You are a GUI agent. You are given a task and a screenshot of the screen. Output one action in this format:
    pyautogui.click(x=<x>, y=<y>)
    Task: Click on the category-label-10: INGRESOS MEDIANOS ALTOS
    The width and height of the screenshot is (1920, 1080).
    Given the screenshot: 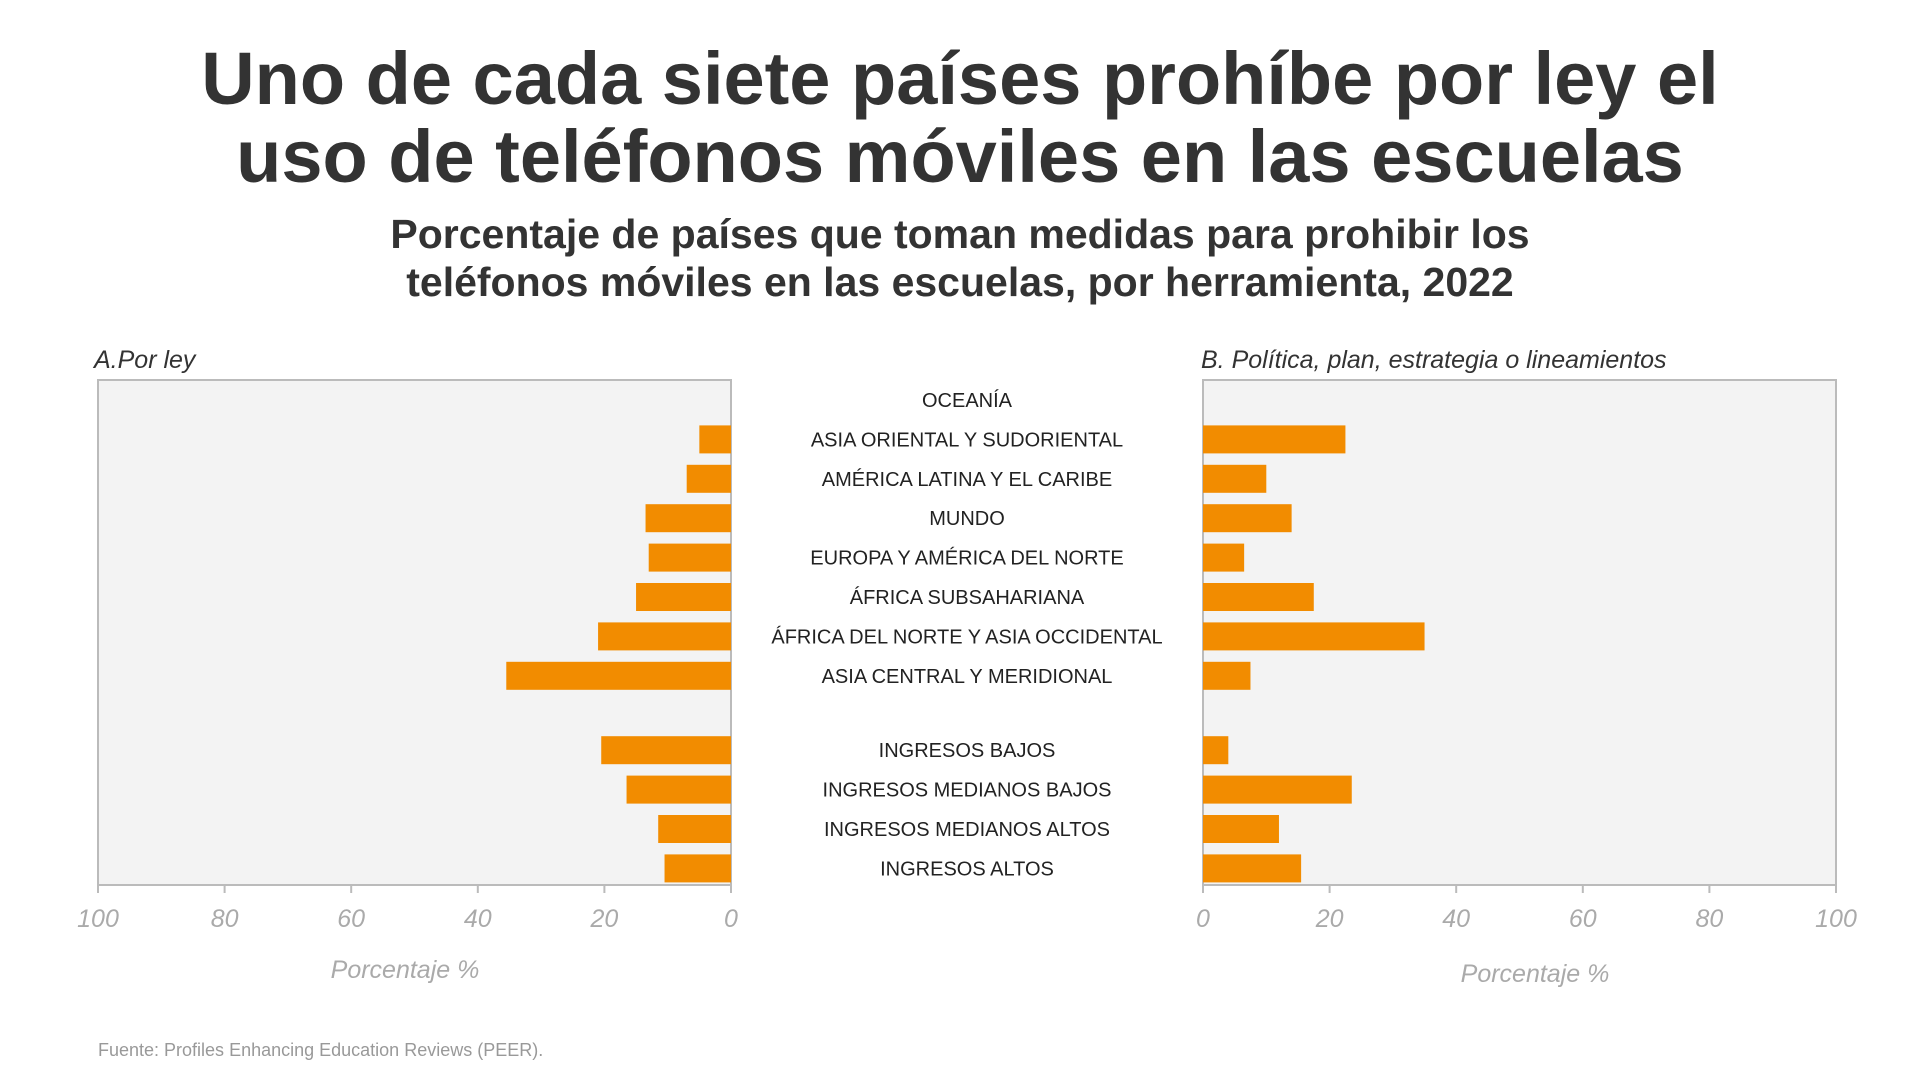 What is the action you would take?
    pyautogui.click(x=967, y=830)
    